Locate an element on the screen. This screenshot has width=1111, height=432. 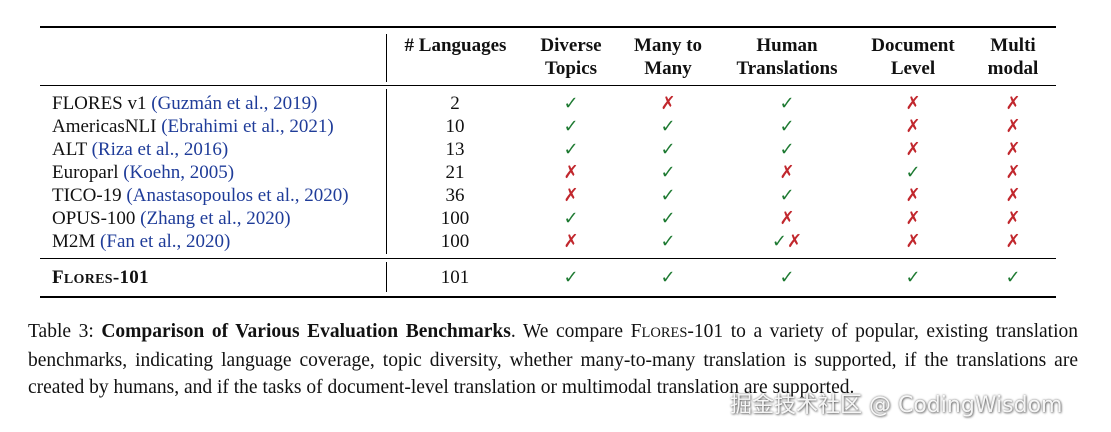
table-top-rule is located at coordinates (548, 27).